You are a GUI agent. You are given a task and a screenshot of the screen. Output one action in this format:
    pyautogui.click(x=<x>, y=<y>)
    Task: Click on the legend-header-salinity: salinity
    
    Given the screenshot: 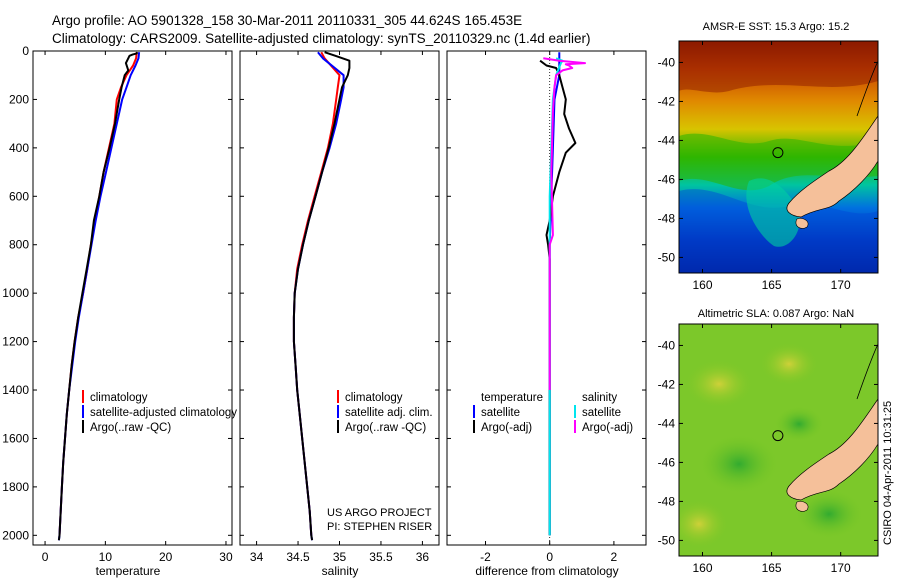 What is the action you would take?
    pyautogui.click(x=599, y=398)
    